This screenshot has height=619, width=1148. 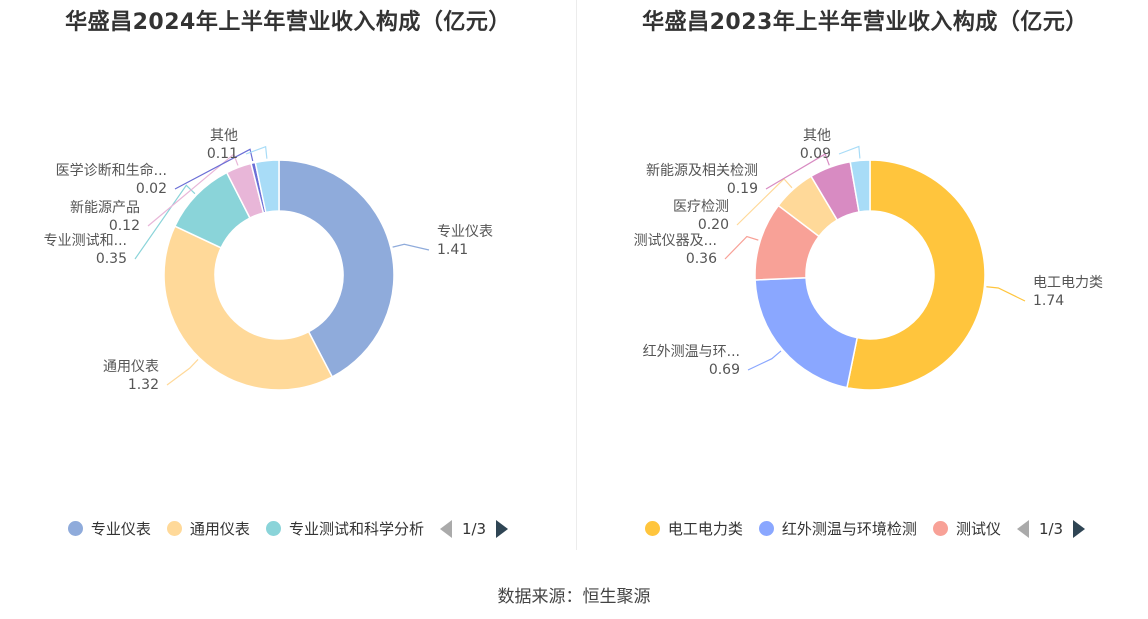 What do you see at coordinates (465, 232) in the screenshot?
I see `slice-label: 专业仪表` at bounding box center [465, 232].